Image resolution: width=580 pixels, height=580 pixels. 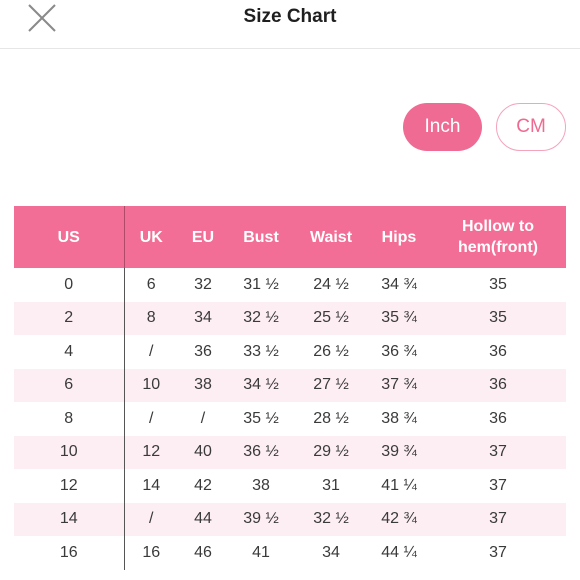 What do you see at coordinates (203, 285) in the screenshot?
I see `cell-eu: 32` at bounding box center [203, 285].